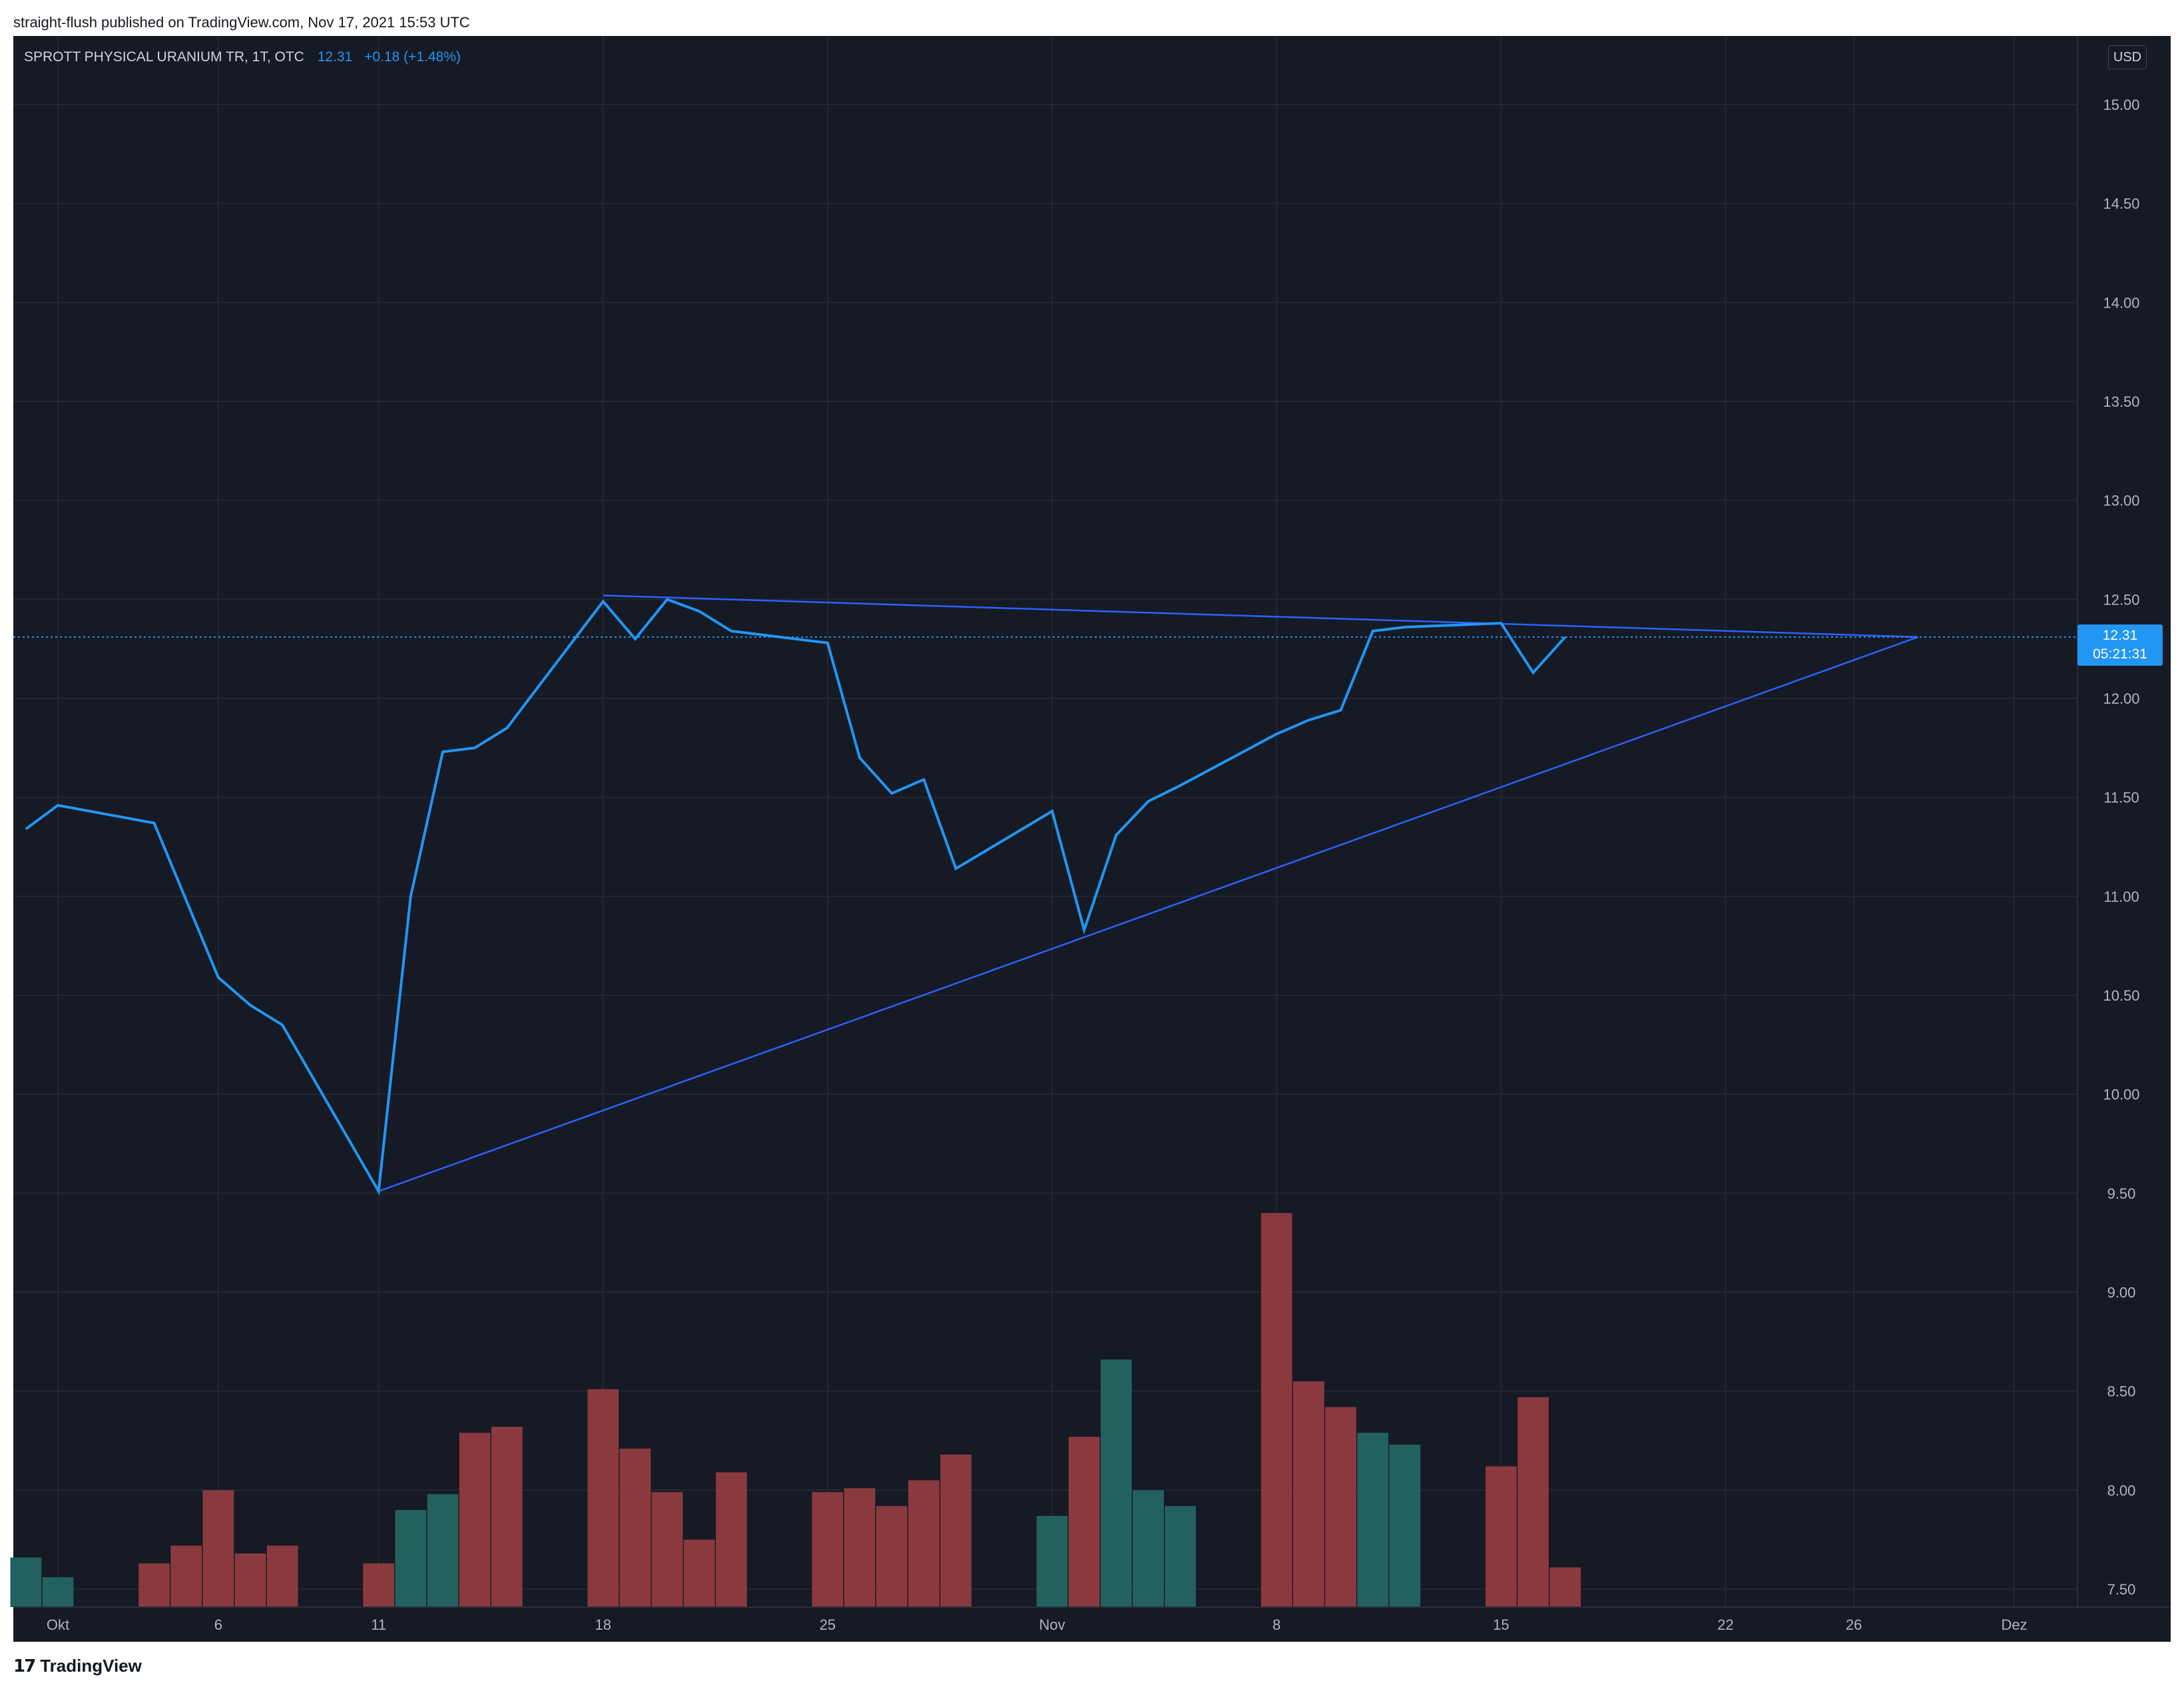 The height and width of the screenshot is (1691, 2184). Describe the element at coordinates (2120, 645) in the screenshot. I see `last-price-tag: 12.31 05:21:31` at that location.